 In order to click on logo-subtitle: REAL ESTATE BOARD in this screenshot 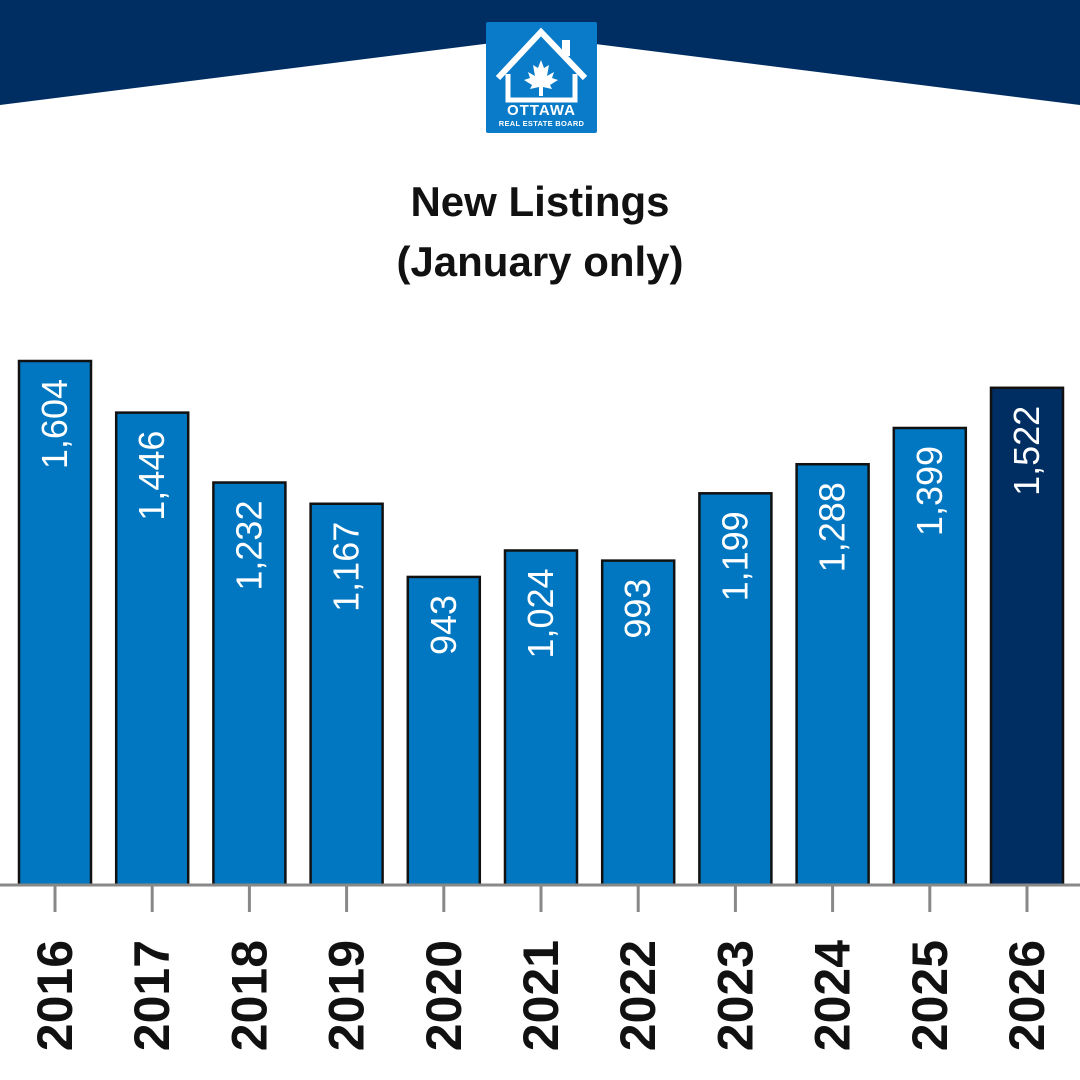, I will do `click(541, 123)`.